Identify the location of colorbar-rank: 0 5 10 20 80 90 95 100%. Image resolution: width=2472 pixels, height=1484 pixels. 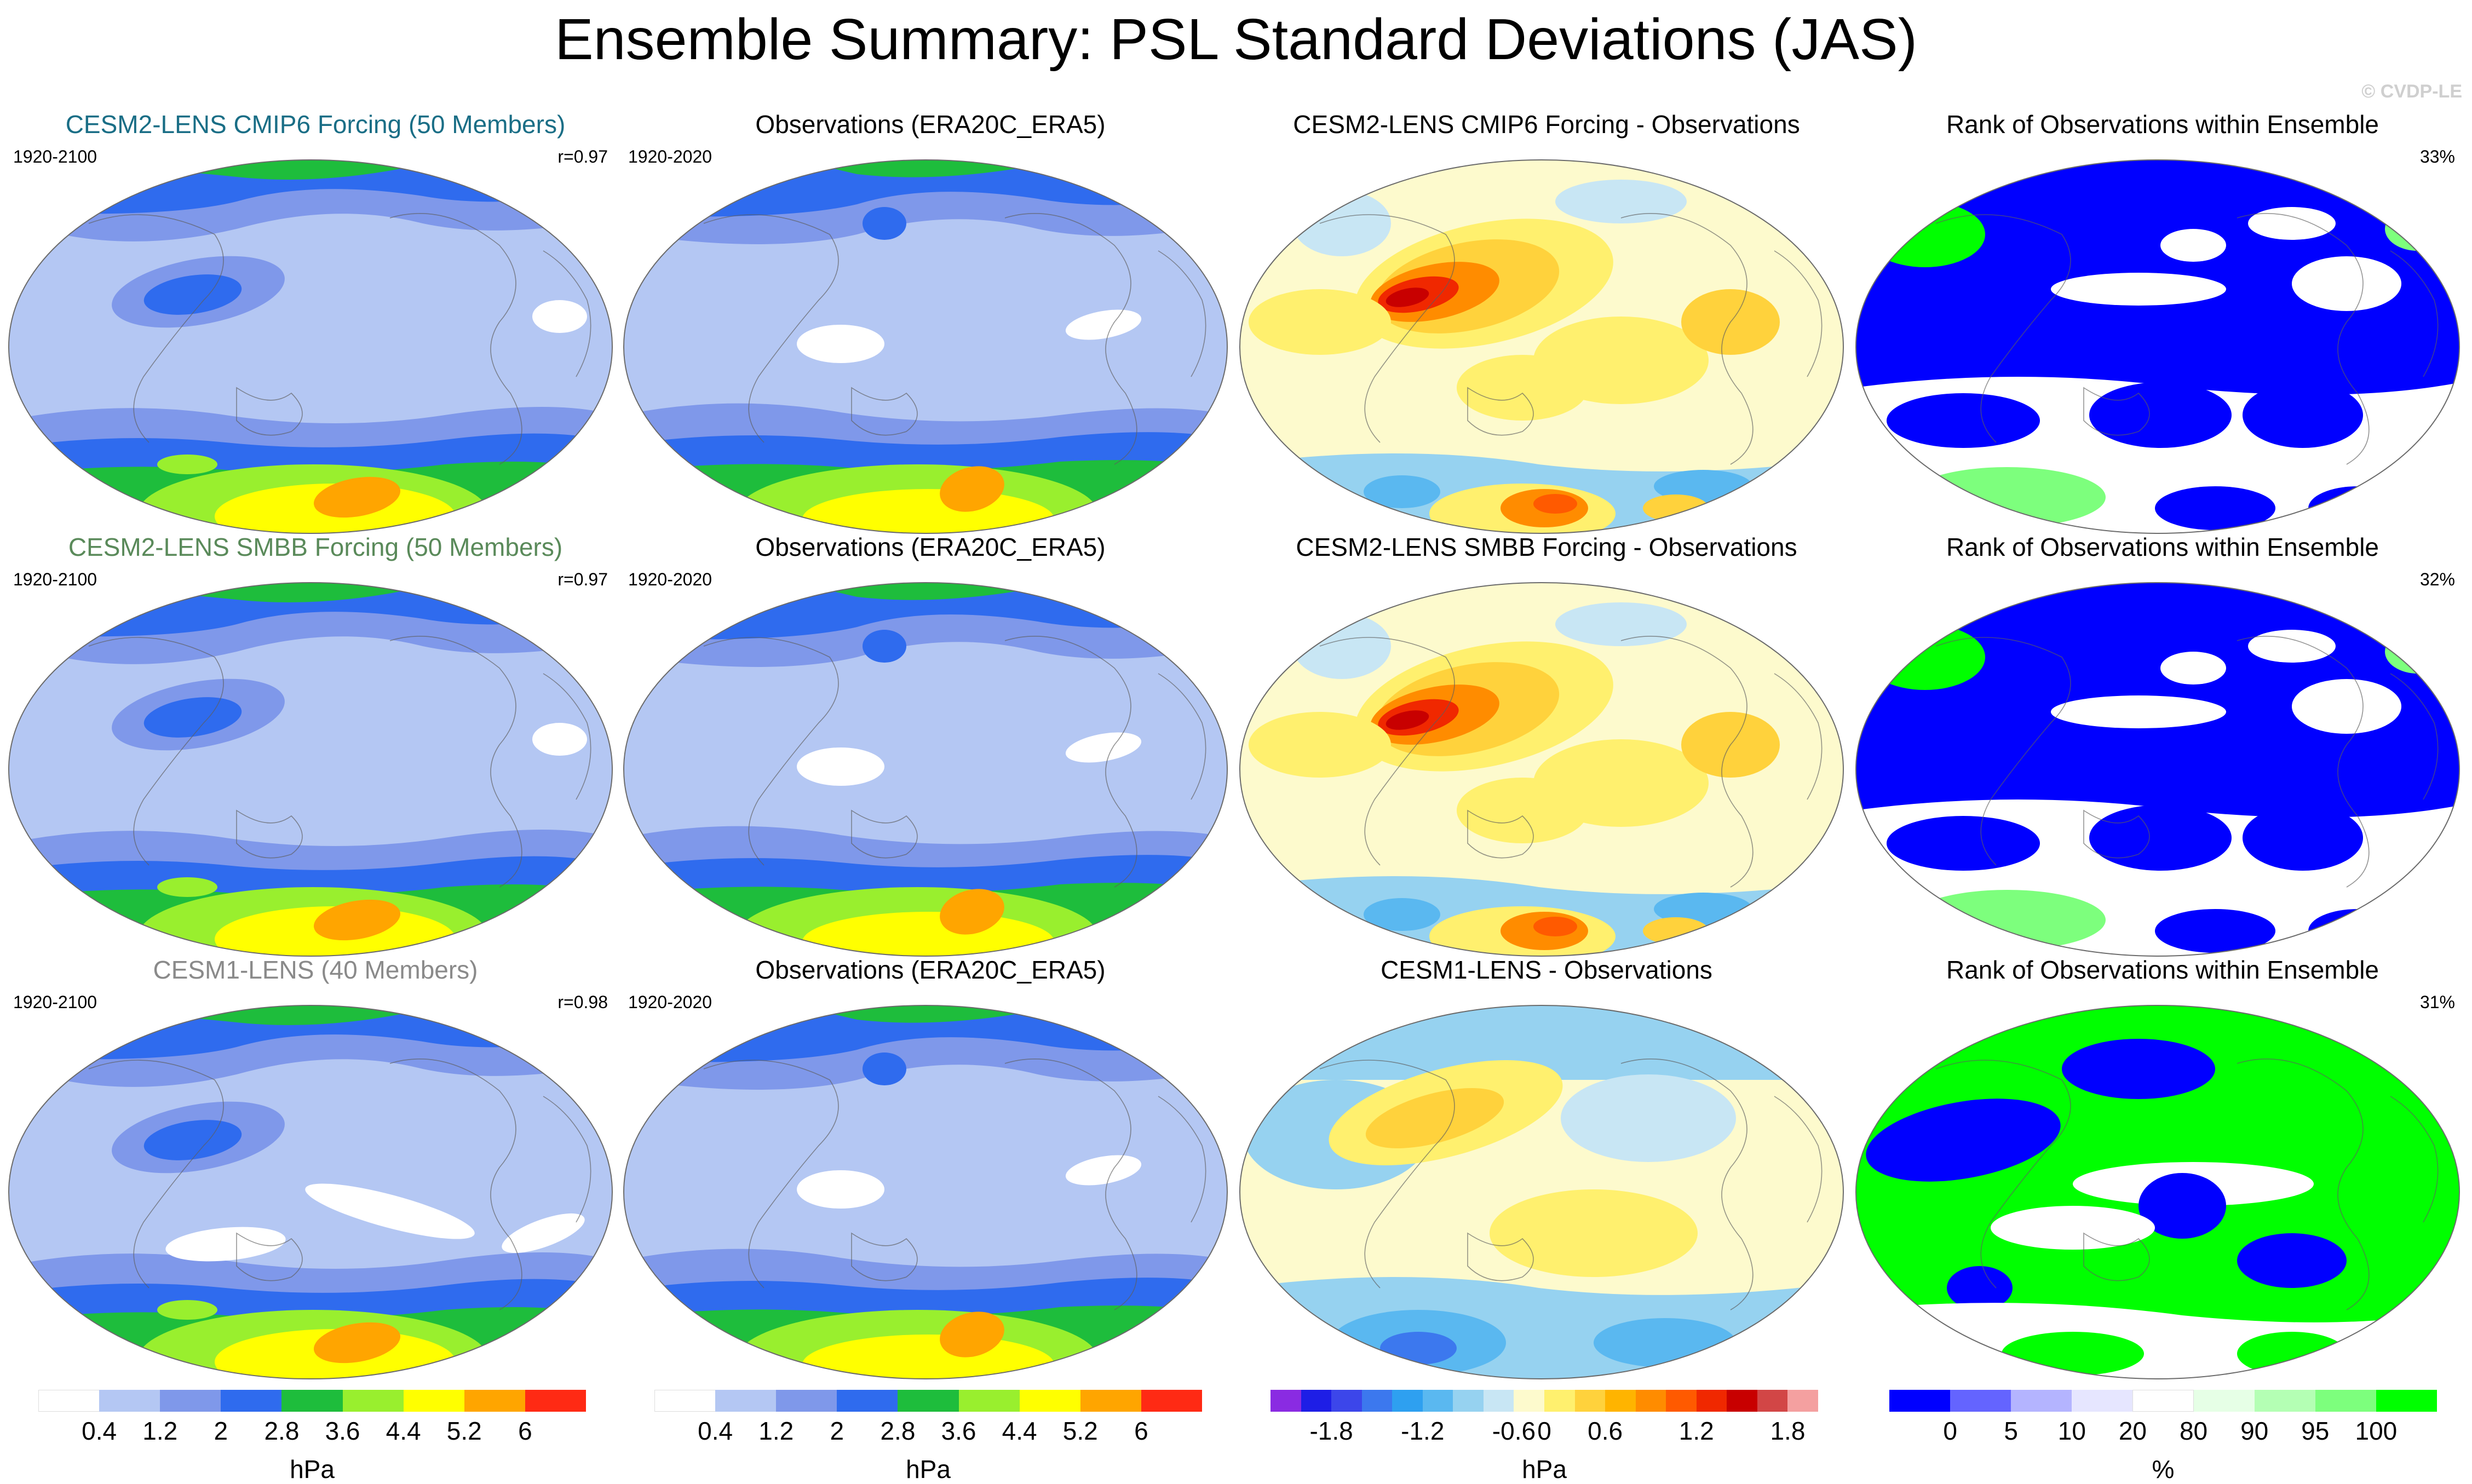
(2163, 1434).